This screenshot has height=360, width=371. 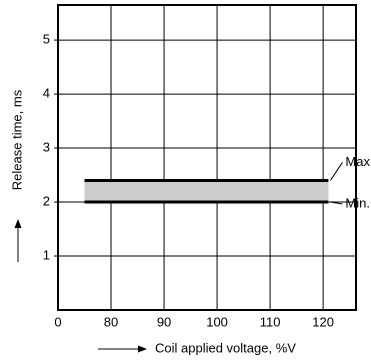 What do you see at coordinates (46, 39) in the screenshot?
I see `y-tick-label: 5` at bounding box center [46, 39].